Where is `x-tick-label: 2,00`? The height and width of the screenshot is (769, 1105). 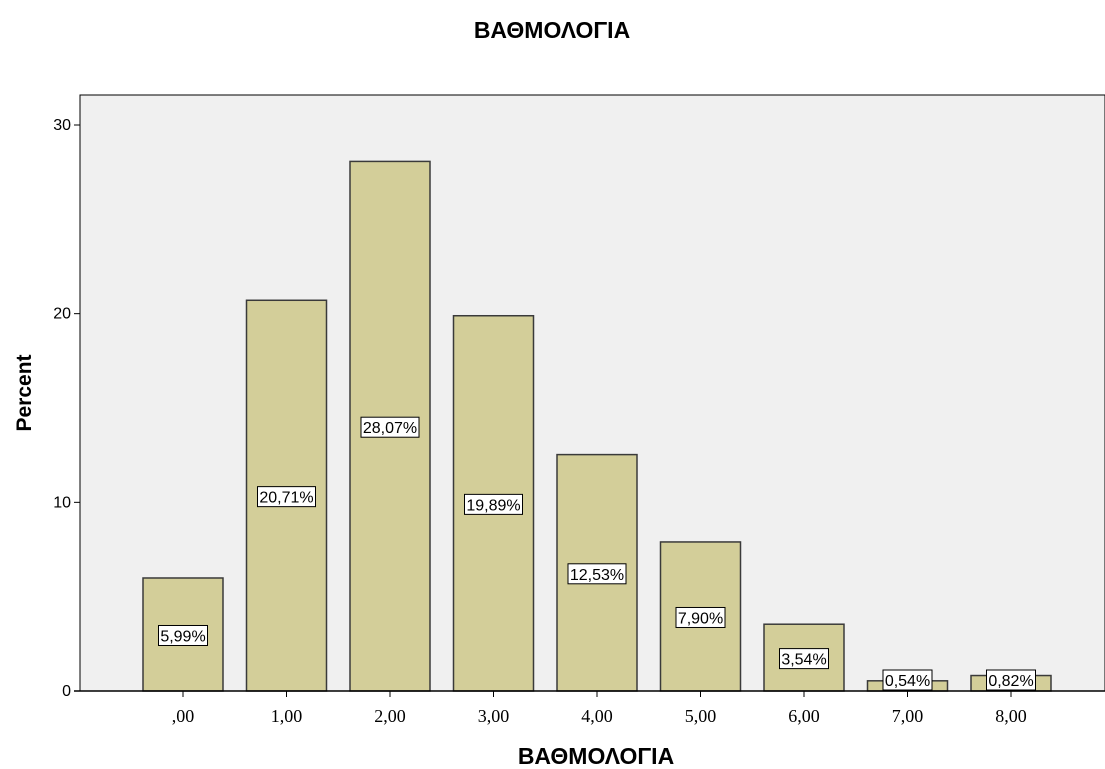 x-tick-label: 2,00 is located at coordinates (390, 716).